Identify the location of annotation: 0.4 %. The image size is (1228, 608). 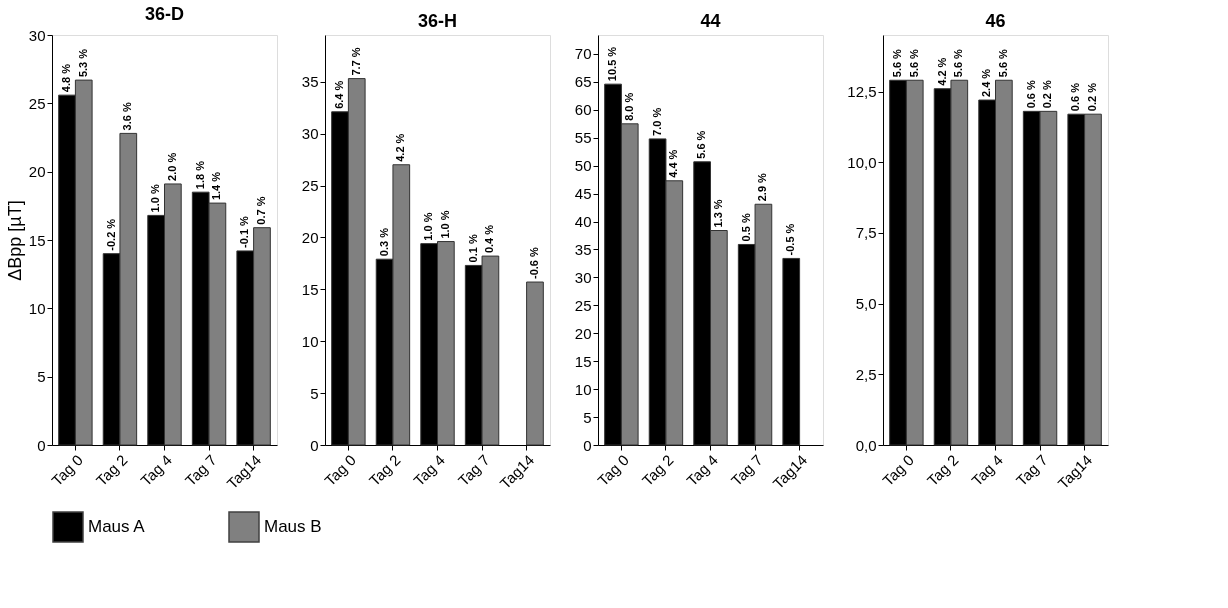
(489, 239).